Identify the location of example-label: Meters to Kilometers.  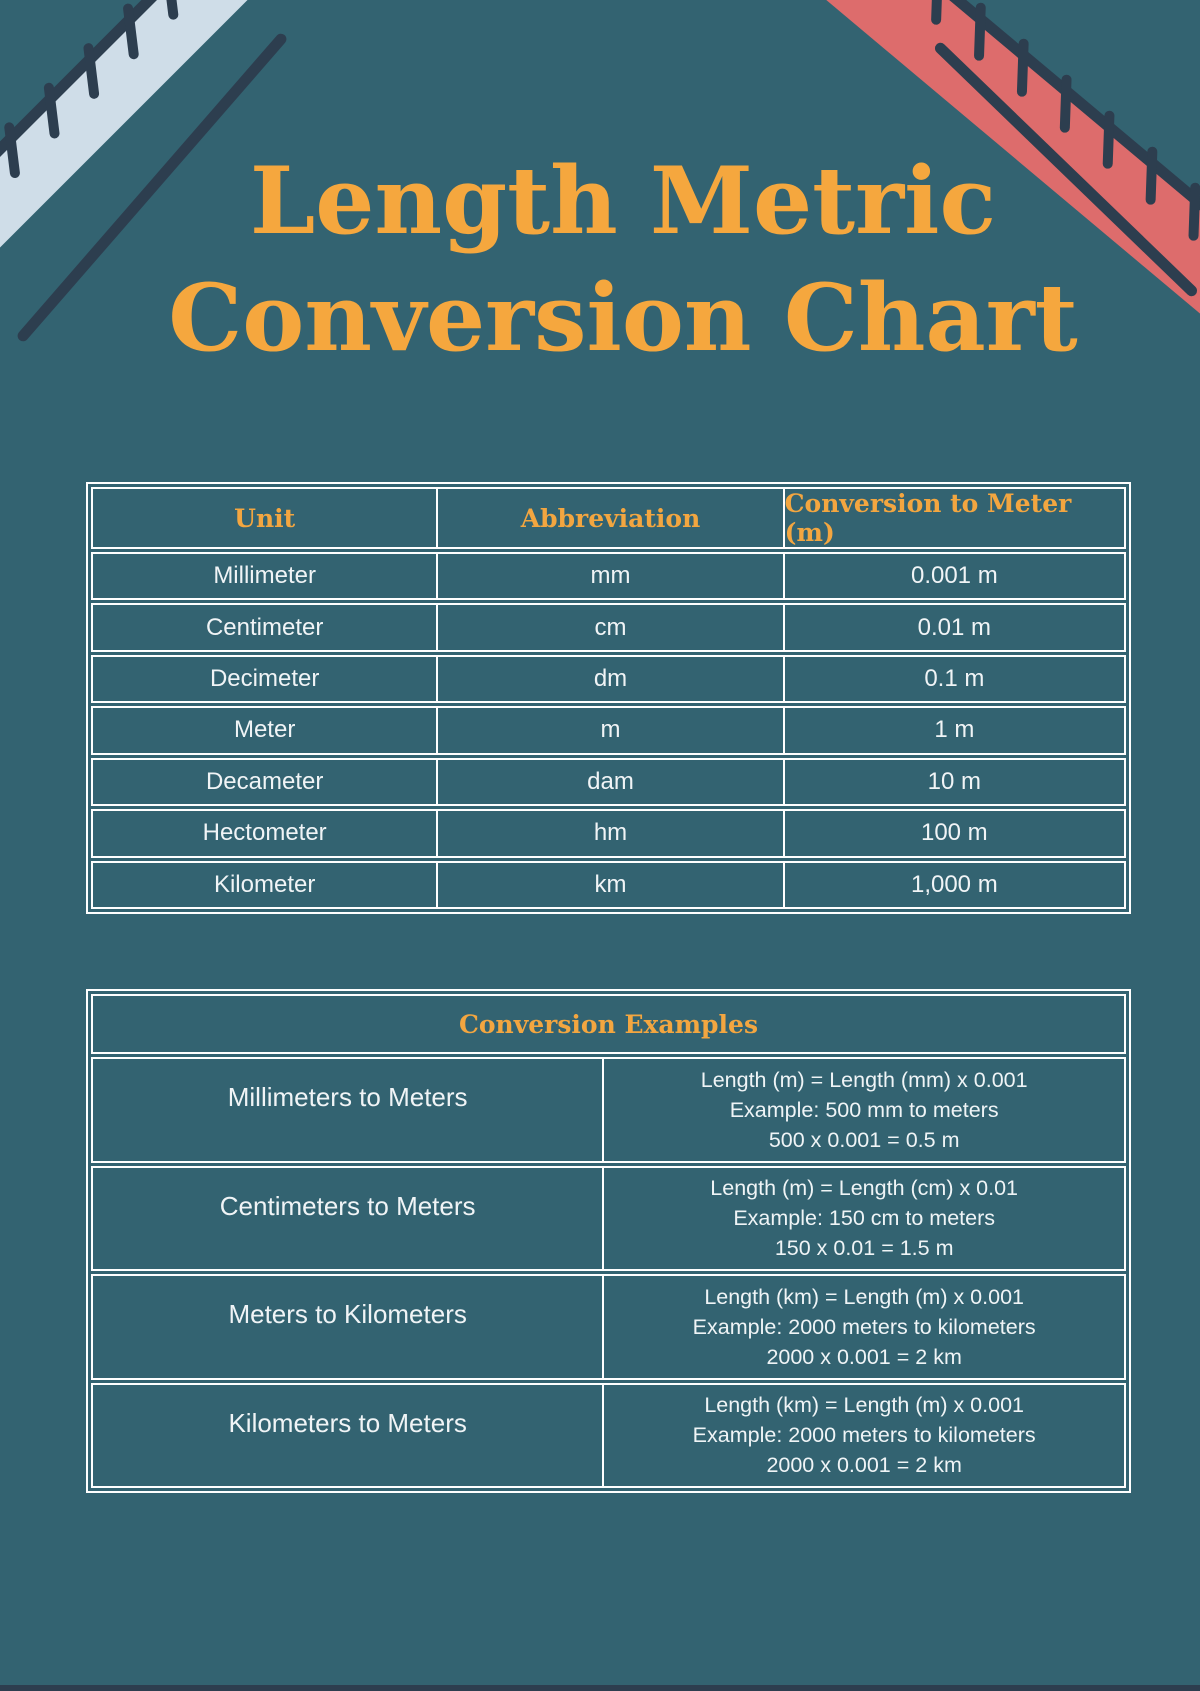
(347, 1314).